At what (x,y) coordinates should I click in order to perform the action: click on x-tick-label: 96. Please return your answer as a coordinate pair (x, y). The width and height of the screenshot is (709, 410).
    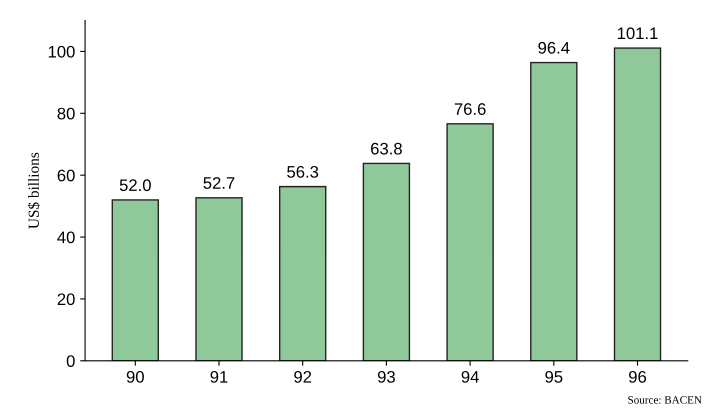
    Looking at the image, I should click on (637, 376).